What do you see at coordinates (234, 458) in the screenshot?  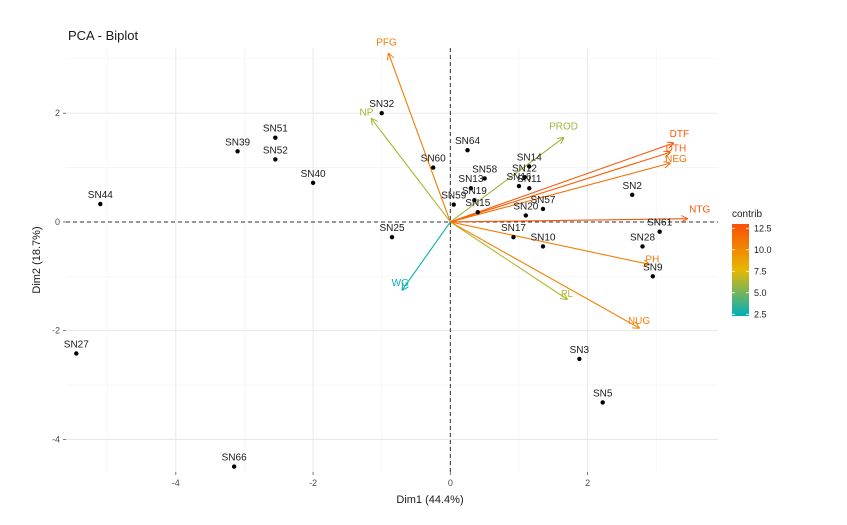 I see `point-label-sn66: SN66` at bounding box center [234, 458].